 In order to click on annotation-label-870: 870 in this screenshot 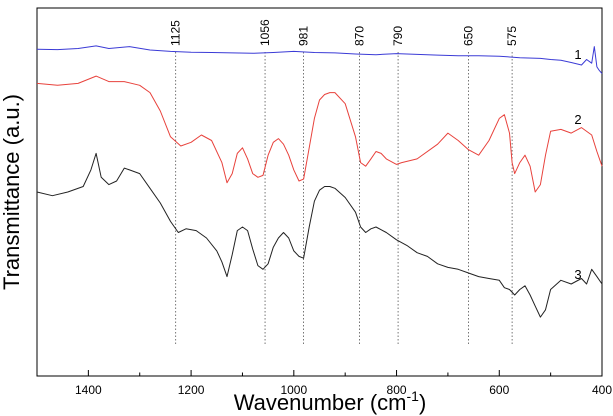, I will do `click(360, 36)`.